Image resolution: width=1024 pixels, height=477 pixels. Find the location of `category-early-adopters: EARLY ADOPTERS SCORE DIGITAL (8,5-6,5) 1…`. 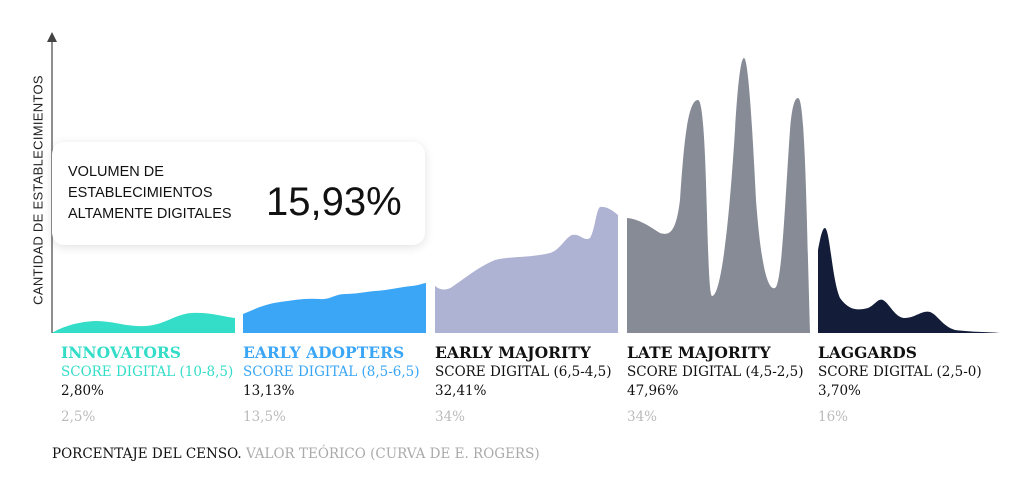

category-early-adopters: EARLY ADOPTERS SCORE DIGITAL (8,5-6,5) 1… is located at coordinates (338, 384).